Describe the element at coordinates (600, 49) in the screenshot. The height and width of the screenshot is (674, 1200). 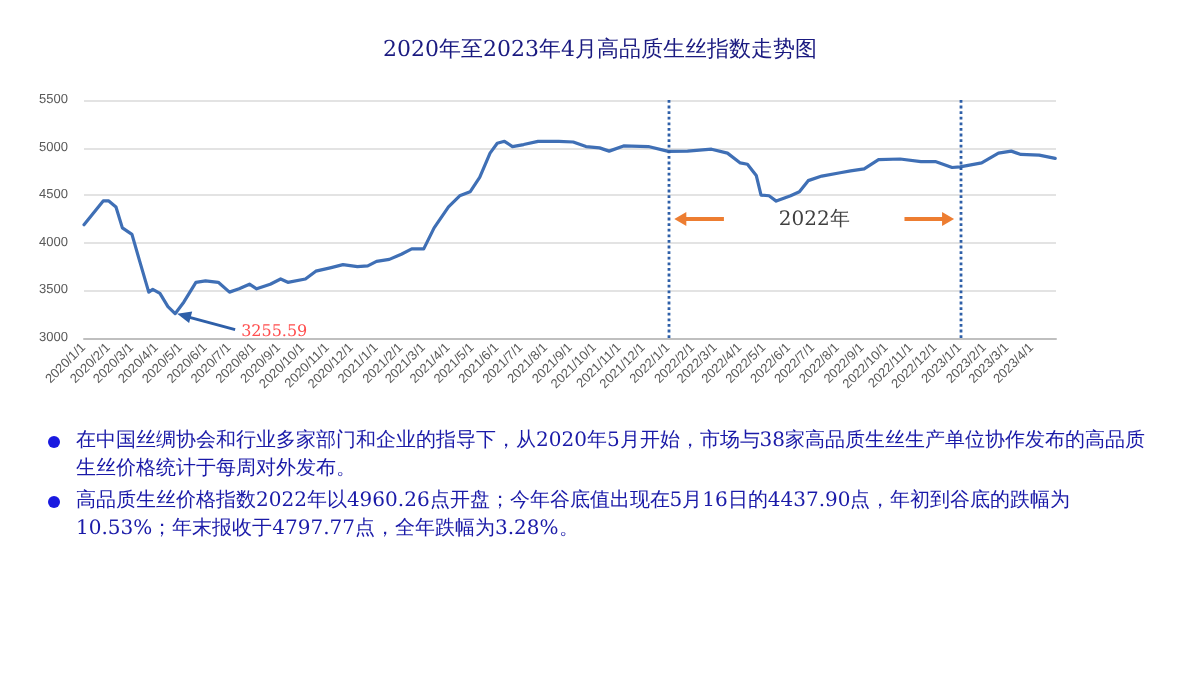
I see `chart-title: 2020年至2023年4月高品质生丝指数走势图` at that location.